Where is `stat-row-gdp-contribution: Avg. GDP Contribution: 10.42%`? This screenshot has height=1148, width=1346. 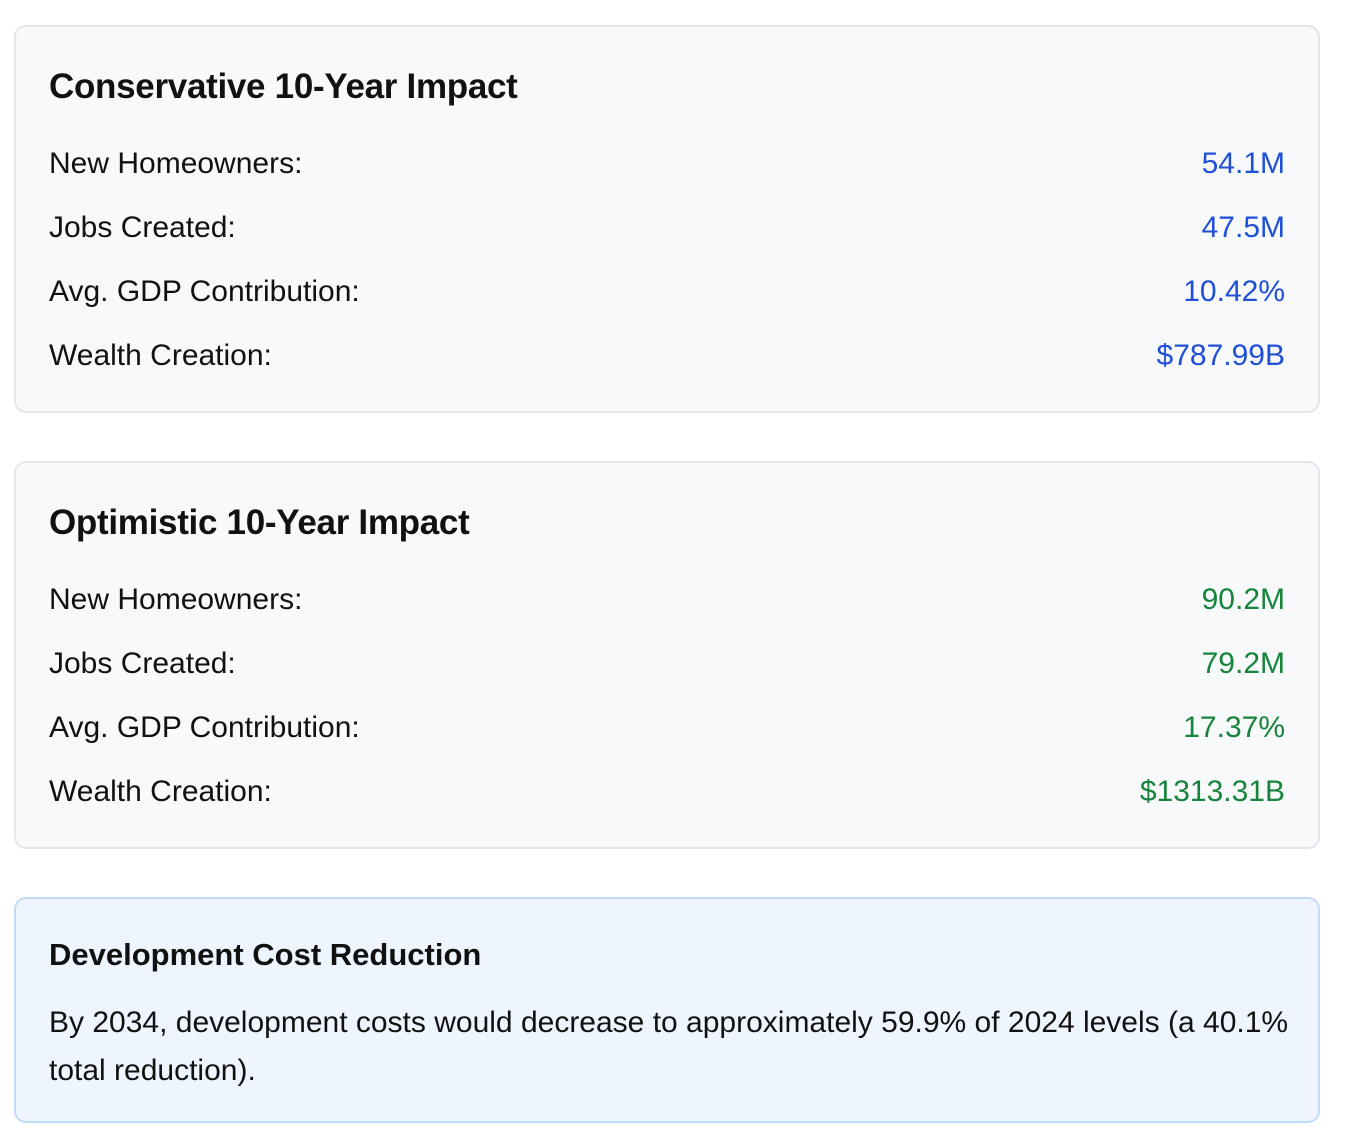
stat-row-gdp-contribution: Avg. GDP Contribution: 10.42% is located at coordinates (667, 292).